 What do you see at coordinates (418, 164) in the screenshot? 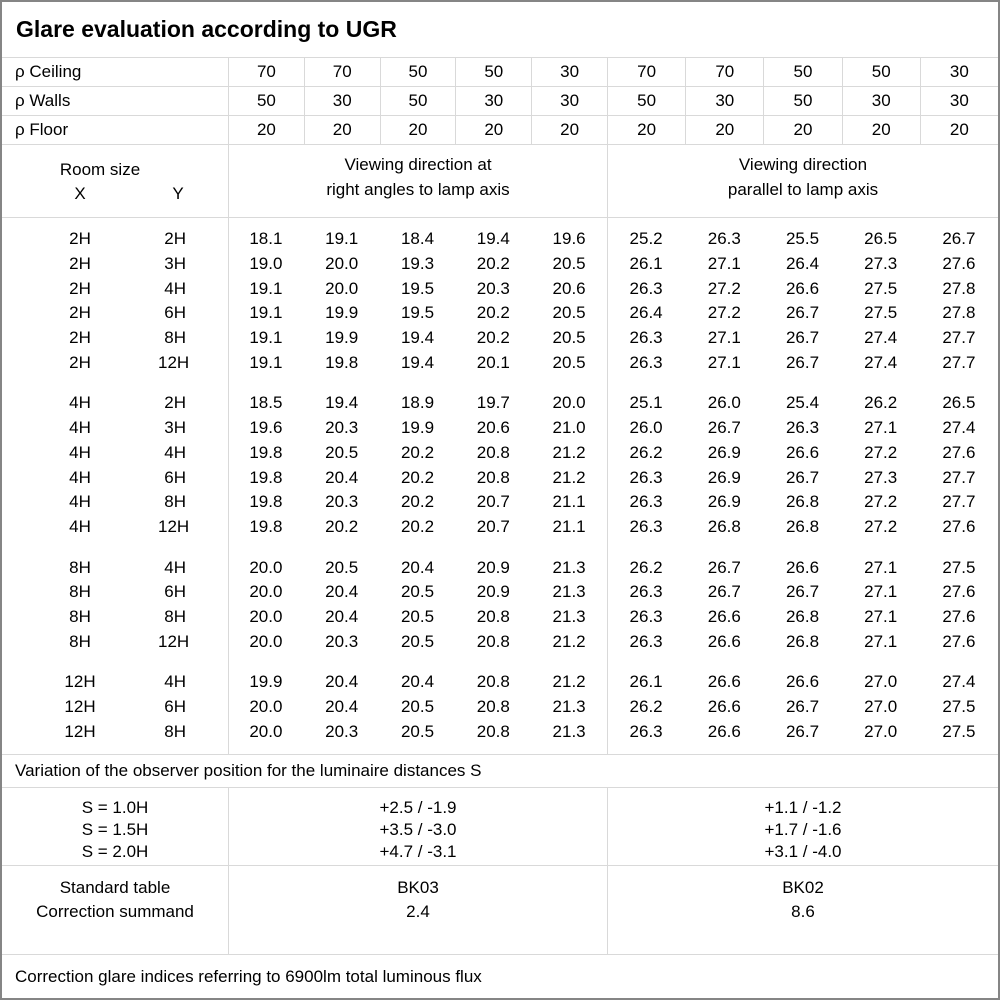
I see `crosswise-header-line1: Viewing direction at` at bounding box center [418, 164].